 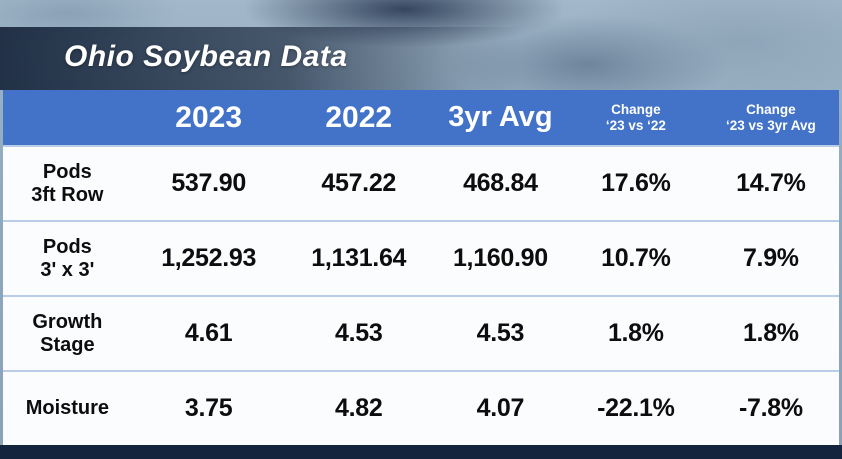 What do you see at coordinates (358, 408) in the screenshot?
I see `table-cell: 4.82` at bounding box center [358, 408].